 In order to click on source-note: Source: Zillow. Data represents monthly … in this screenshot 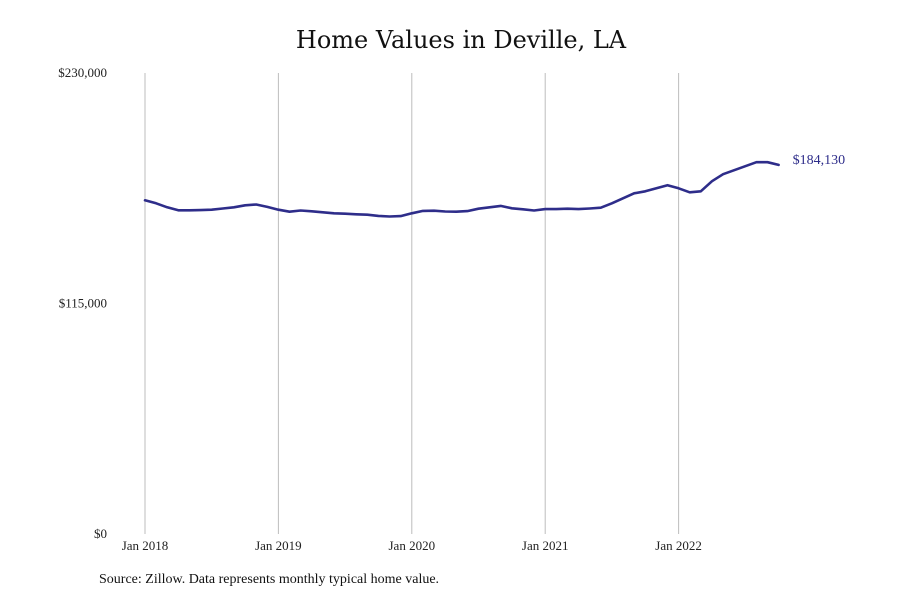, I will do `click(269, 579)`.